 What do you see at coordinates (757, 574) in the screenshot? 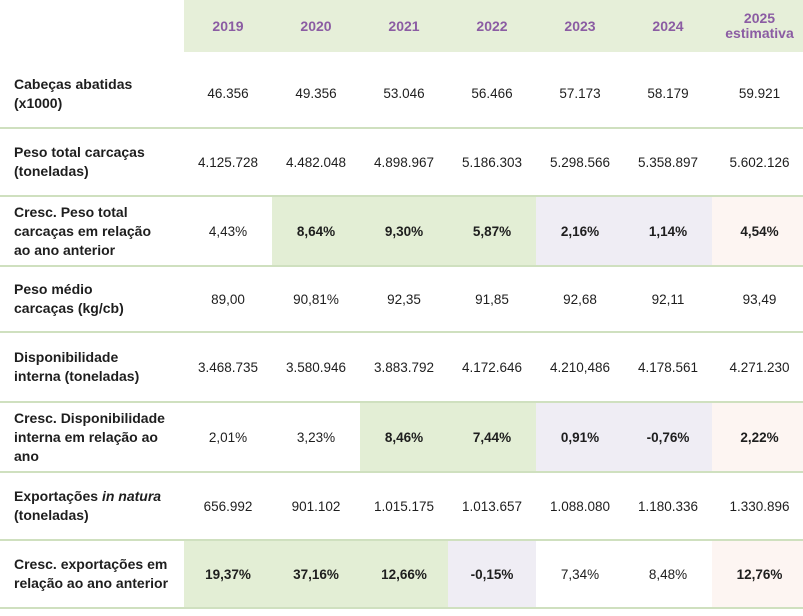
I see `value-cell: 12,76%` at bounding box center [757, 574].